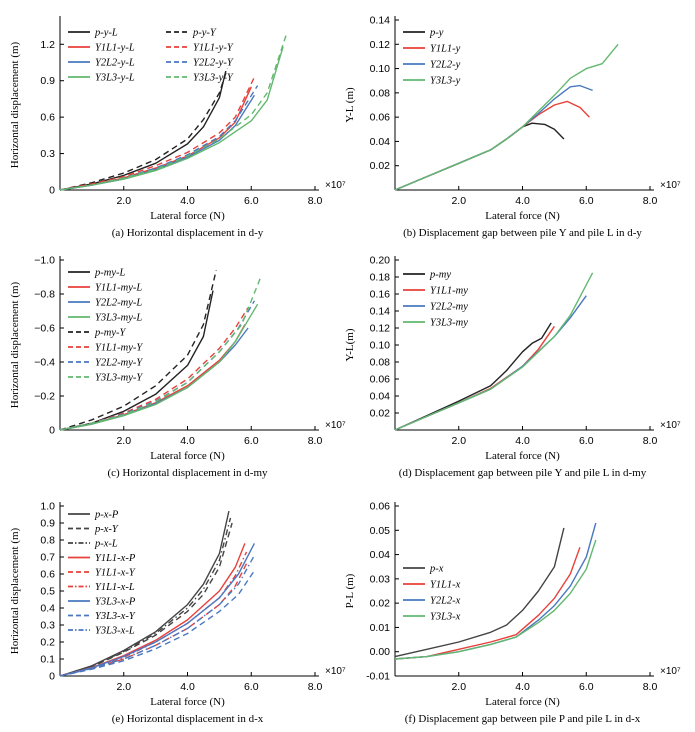  Describe the element at coordinates (479, 592) in the screenshot. I see `series-line-p-x` at that location.